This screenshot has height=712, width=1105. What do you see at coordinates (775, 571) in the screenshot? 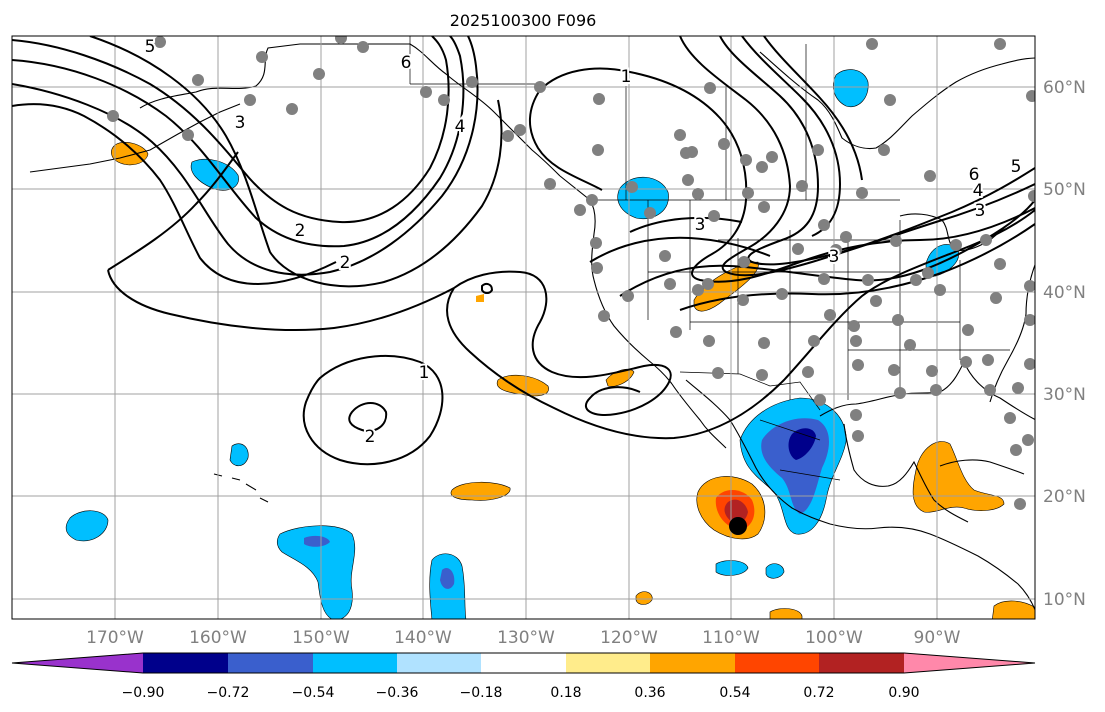
I see `negative-anomaly-small-b` at bounding box center [775, 571].